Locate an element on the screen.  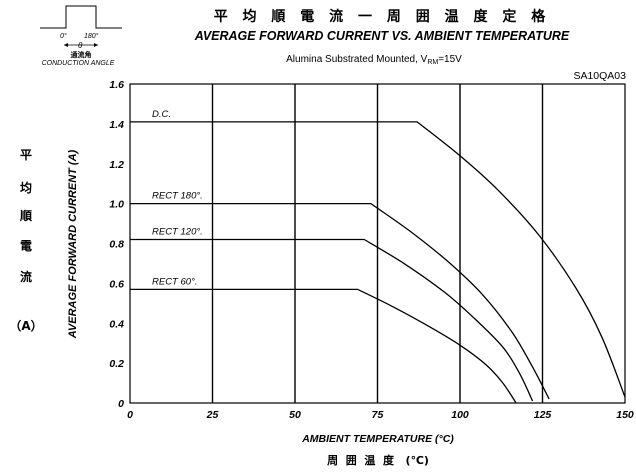
y-tick-label: 1.6 is located at coordinates (116, 85).